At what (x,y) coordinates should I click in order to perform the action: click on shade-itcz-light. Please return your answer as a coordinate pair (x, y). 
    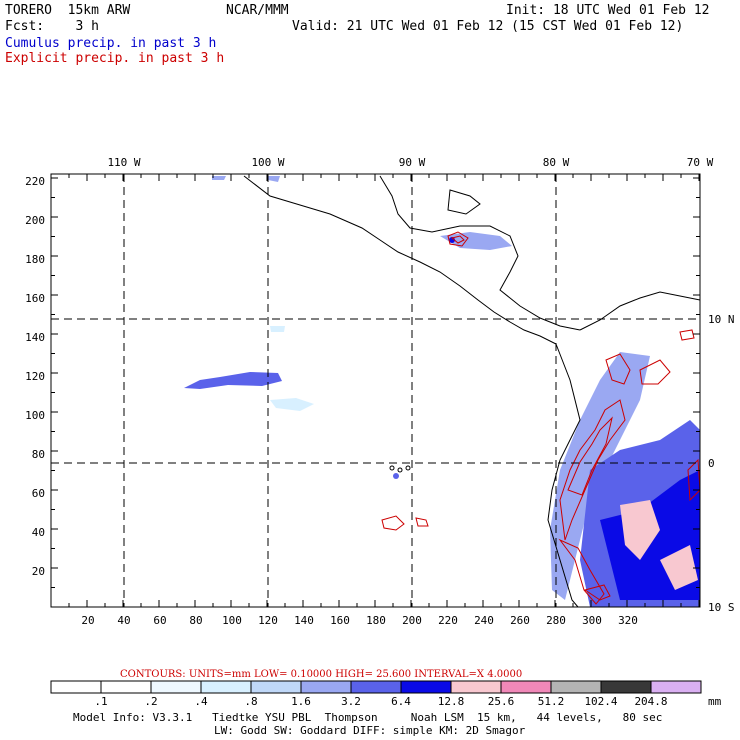
    Looking at the image, I should click on (292, 404).